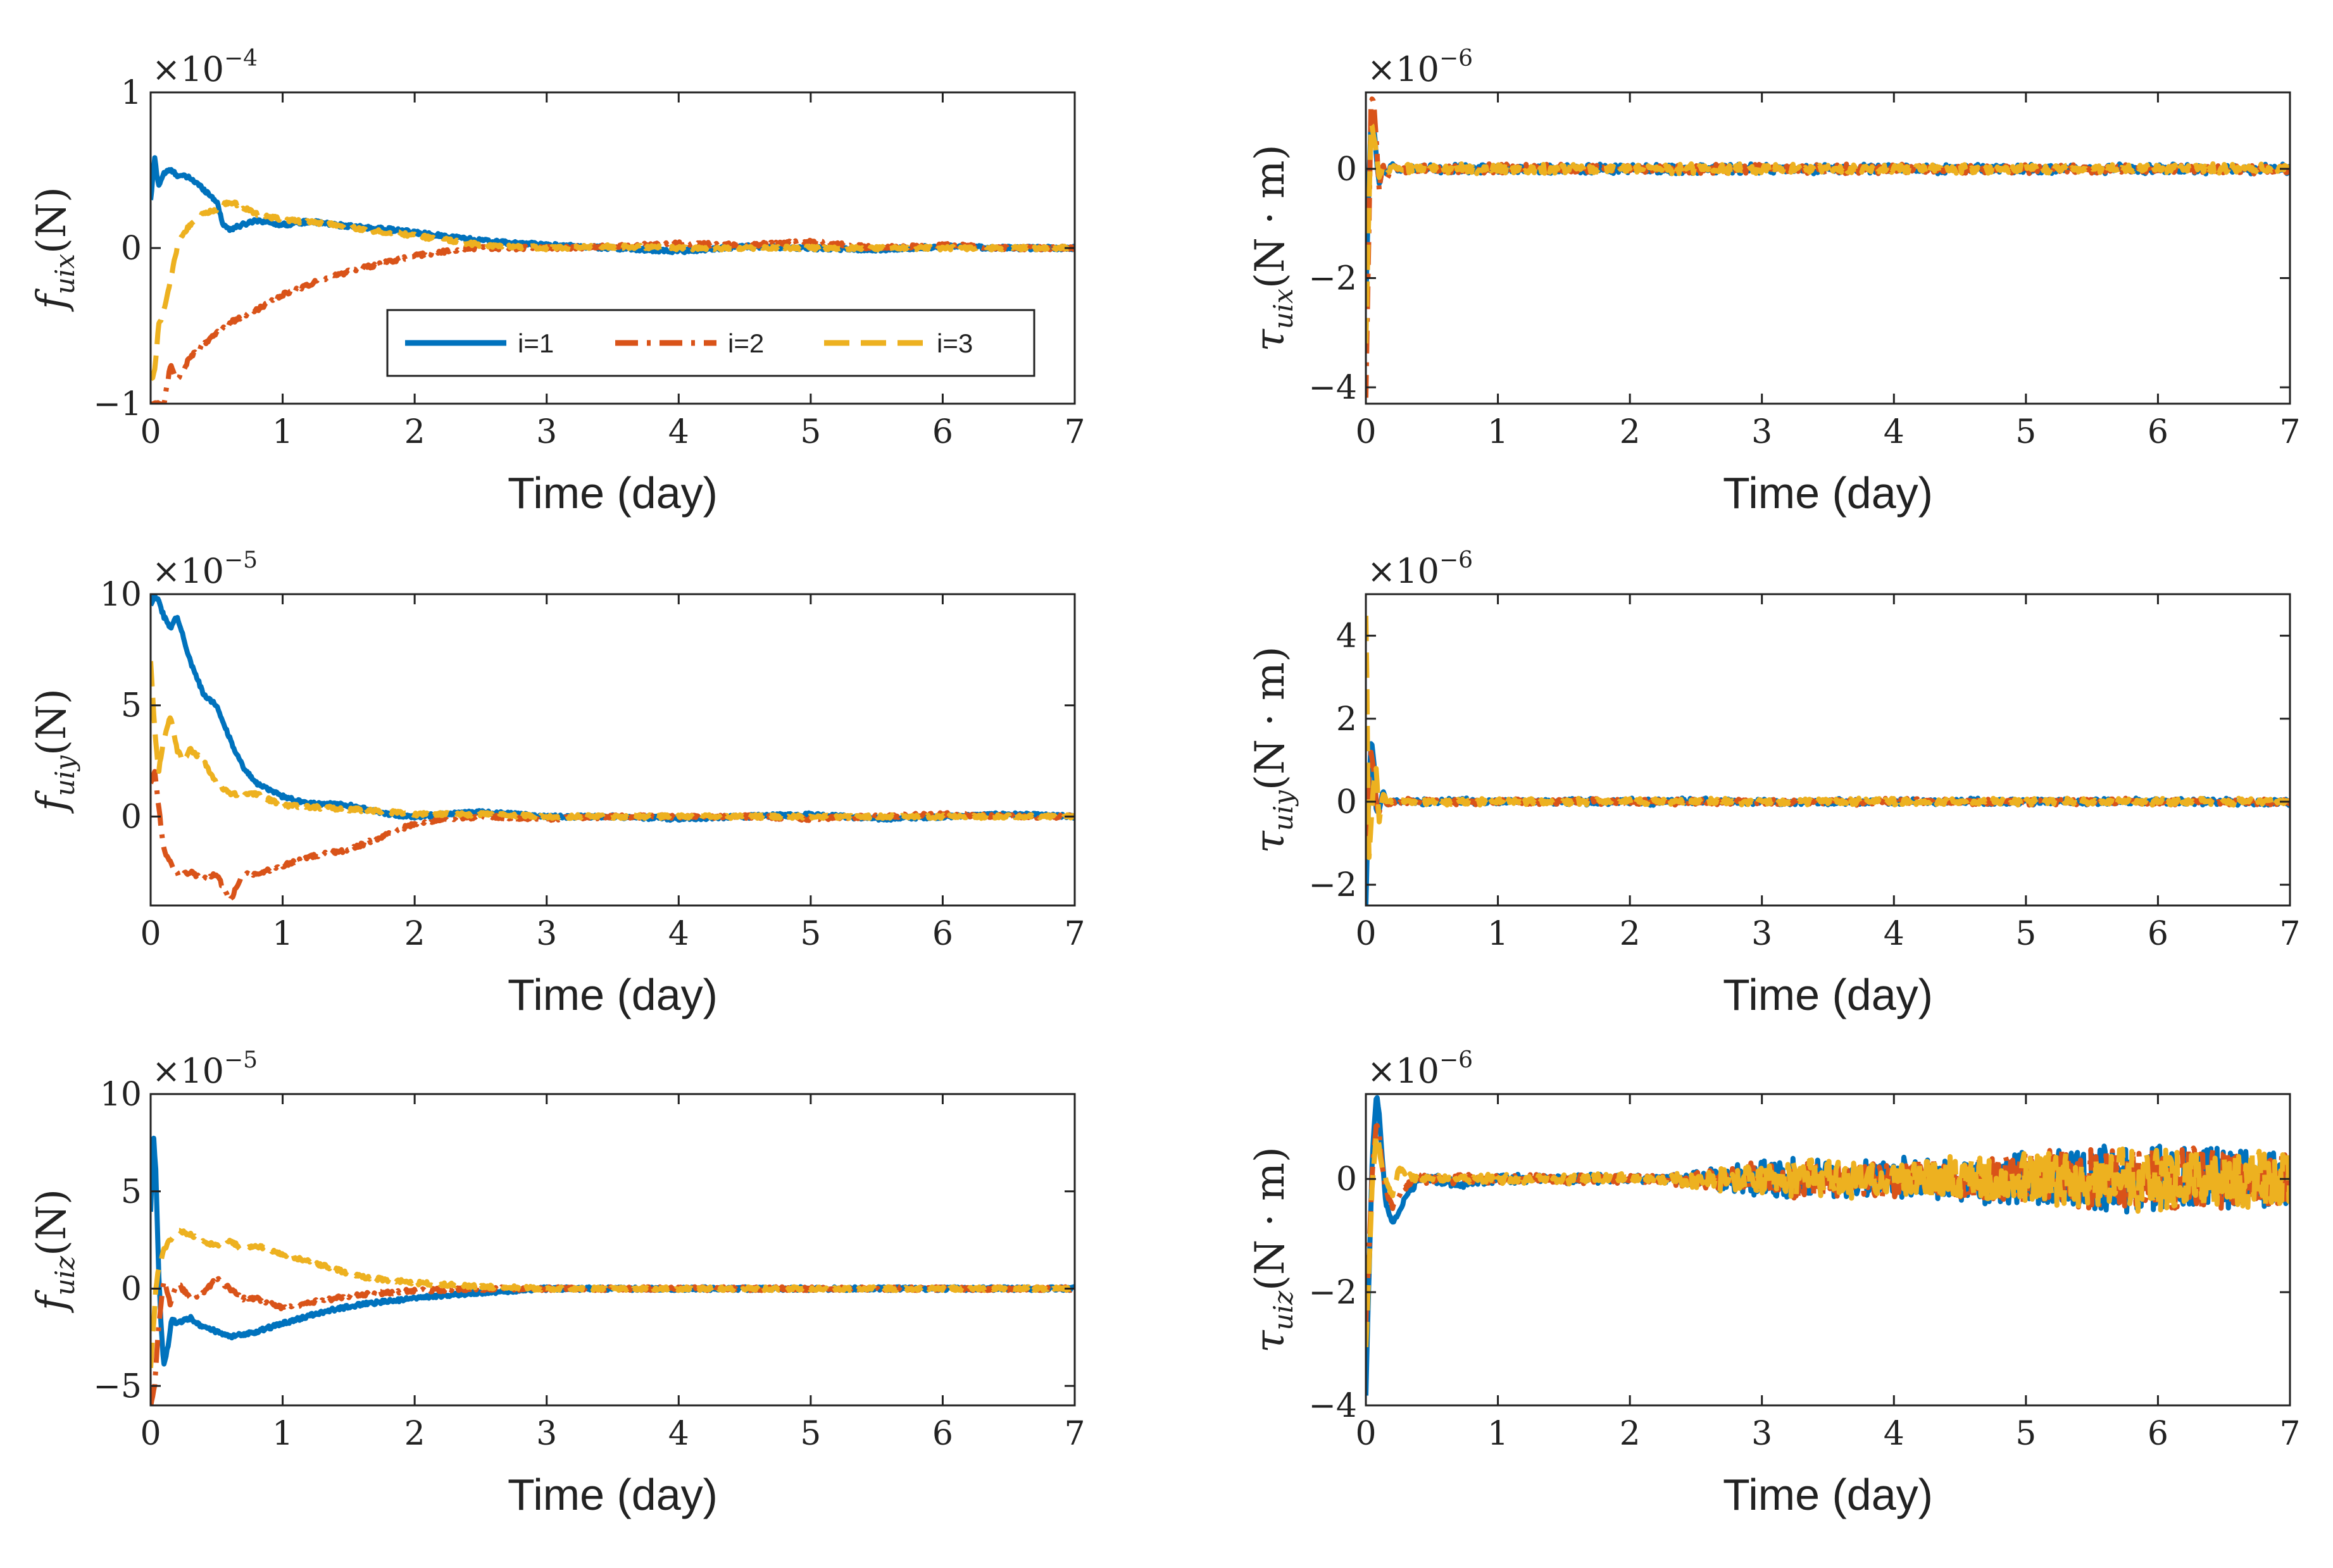  What do you see at coordinates (54, 751) in the screenshot?
I see `y-axis-label: fuiy(N)` at bounding box center [54, 751].